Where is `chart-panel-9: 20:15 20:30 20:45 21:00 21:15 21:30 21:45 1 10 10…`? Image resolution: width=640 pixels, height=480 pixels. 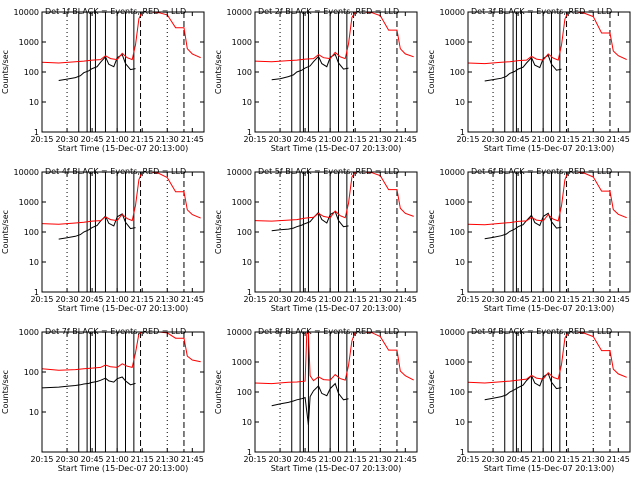 chart-panel-9: 20:15 20:30 20:45 21:00 21:15 21:30 21:45 1 10 10… is located at coordinates (529, 400).